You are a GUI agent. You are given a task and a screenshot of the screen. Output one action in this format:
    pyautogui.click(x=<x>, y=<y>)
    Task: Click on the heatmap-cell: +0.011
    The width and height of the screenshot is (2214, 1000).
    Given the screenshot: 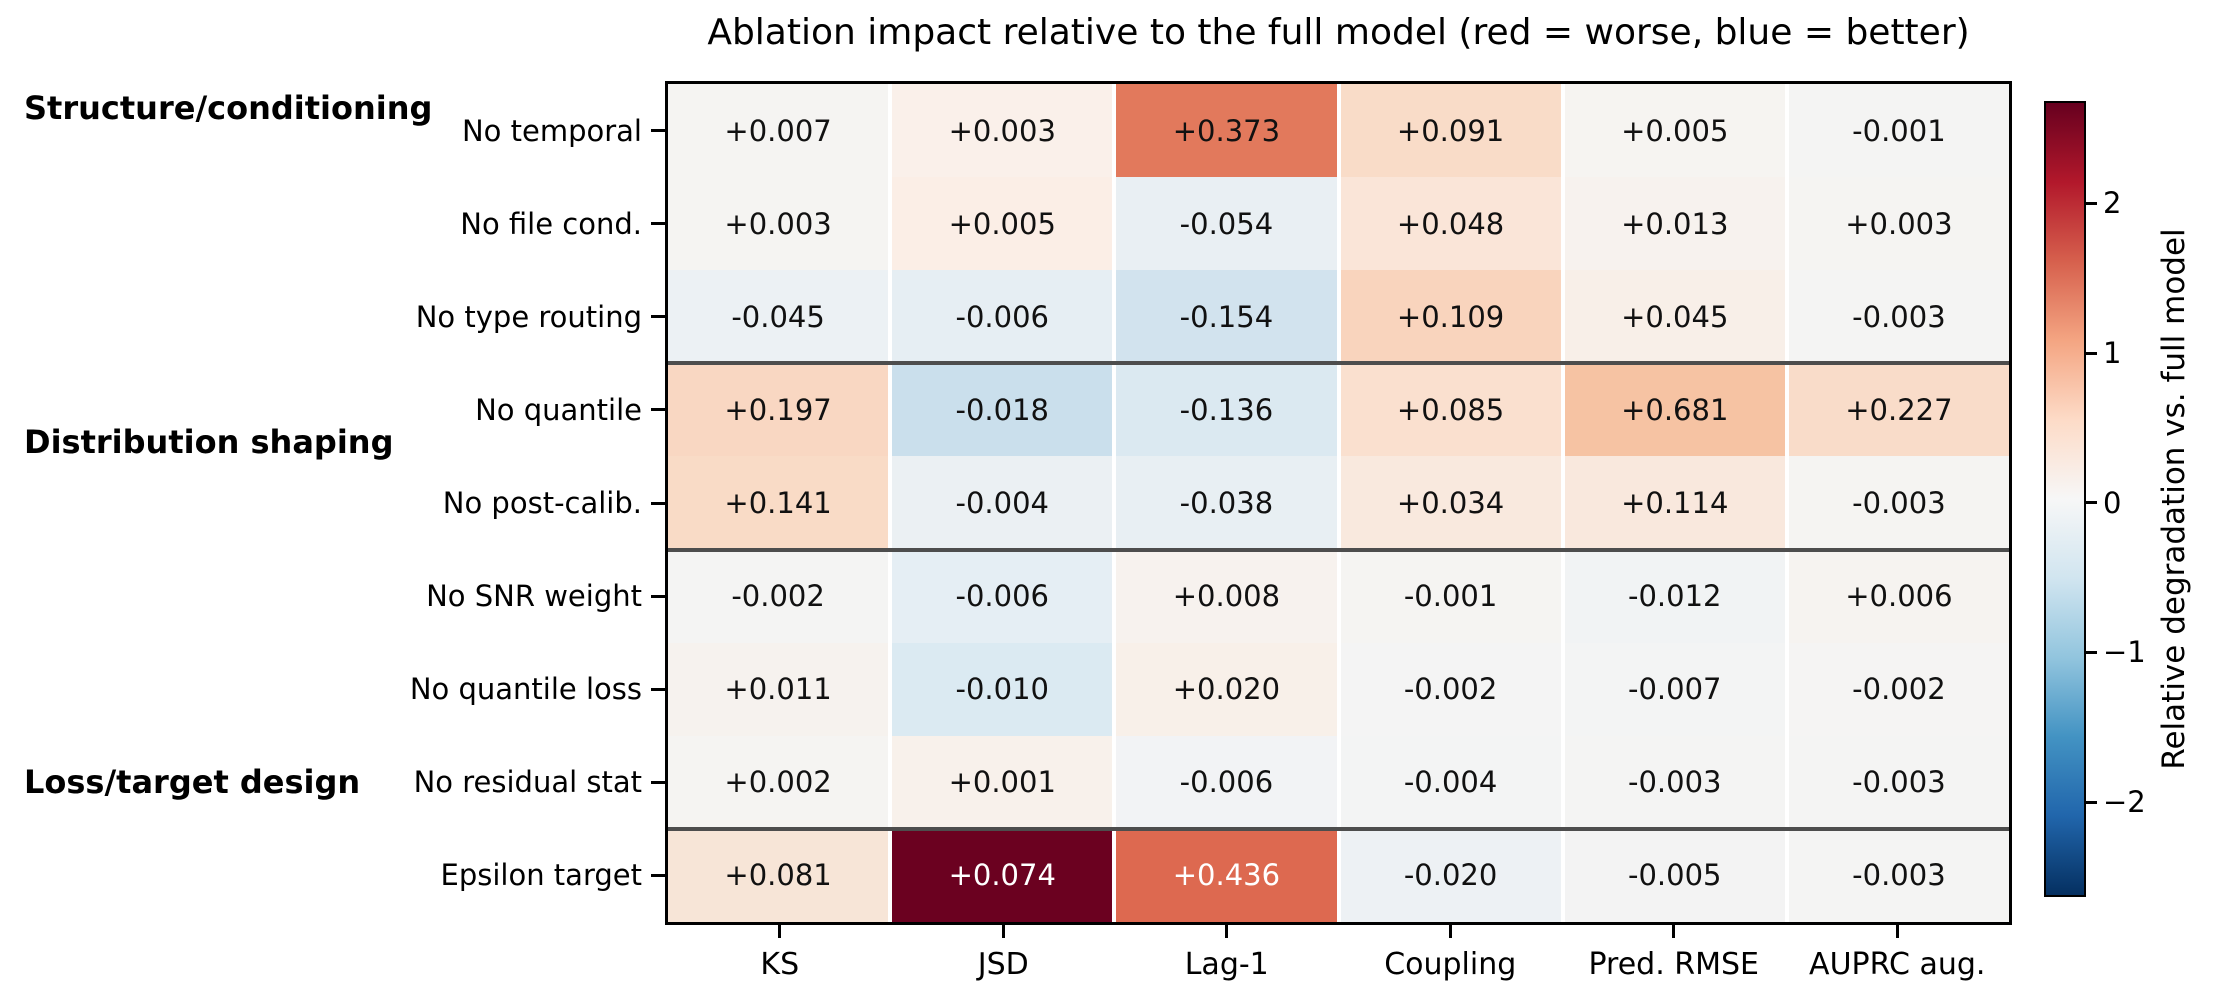 What is the action you would take?
    pyautogui.click(x=778, y=689)
    